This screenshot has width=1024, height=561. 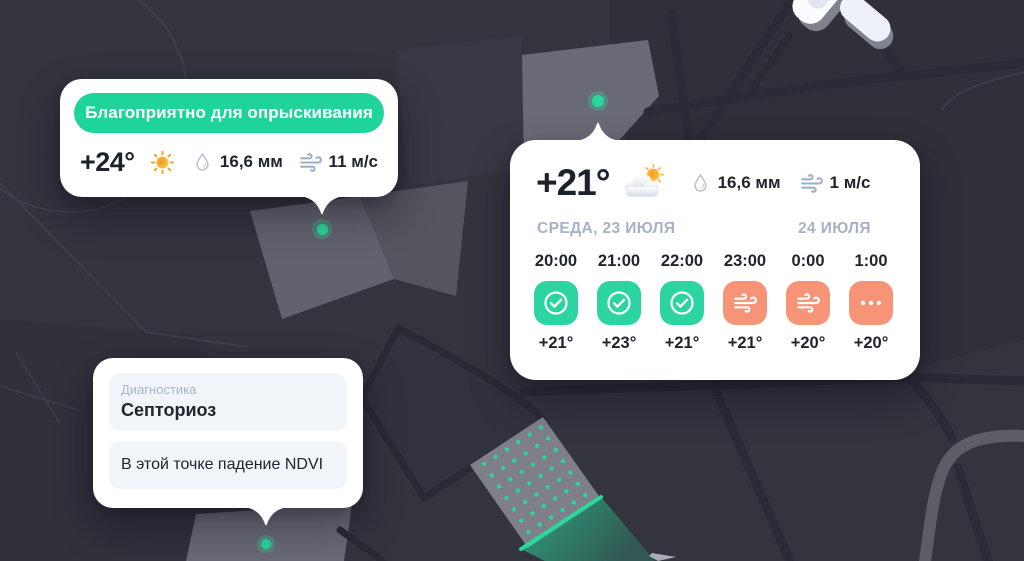 I want to click on status-tile-more, so click(x=871, y=303).